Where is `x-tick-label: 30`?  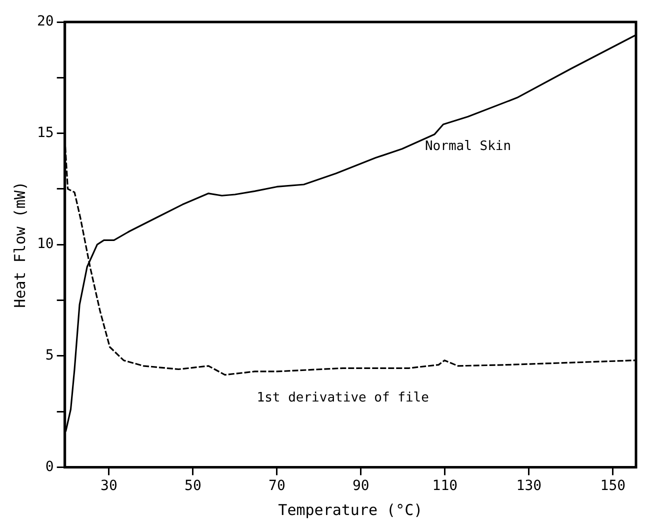
x-tick-label: 30 is located at coordinates (109, 486).